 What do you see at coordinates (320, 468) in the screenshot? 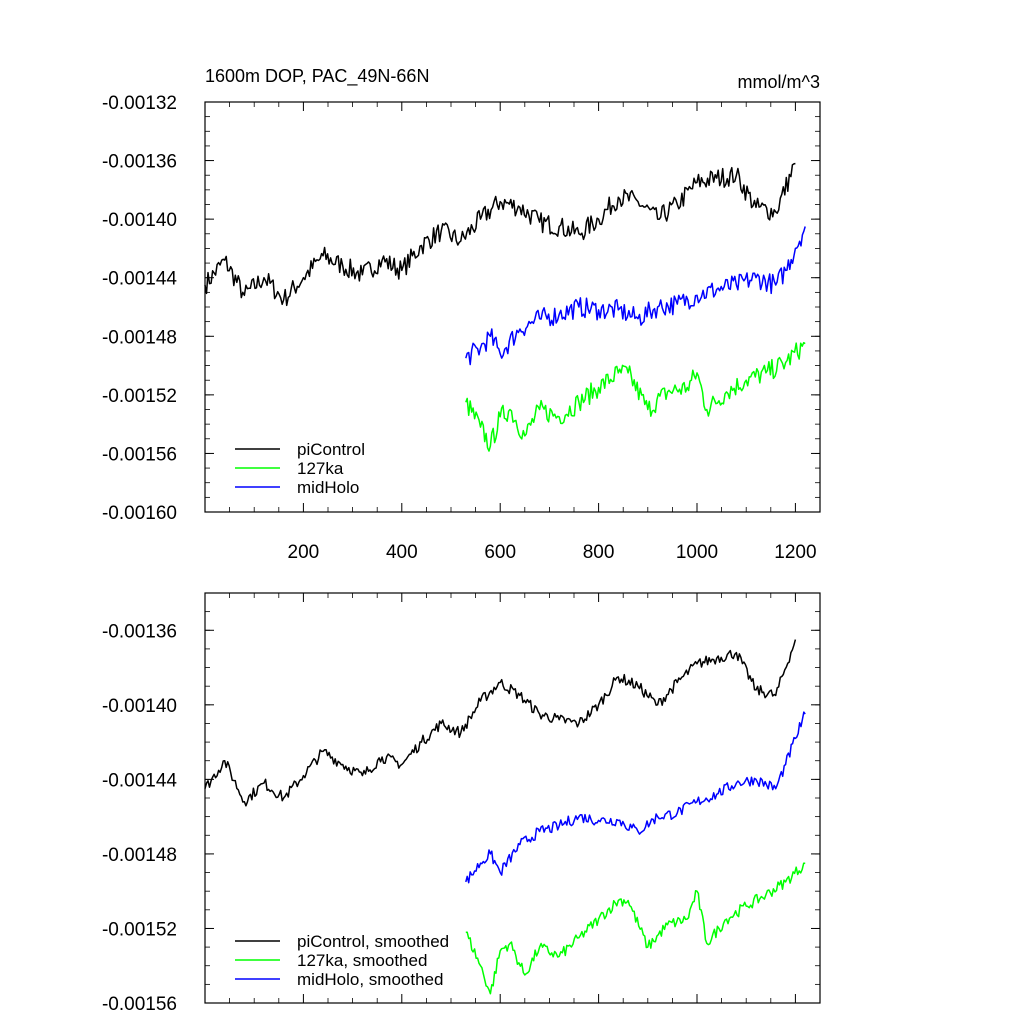
I see `legend-label: 127ka` at bounding box center [320, 468].